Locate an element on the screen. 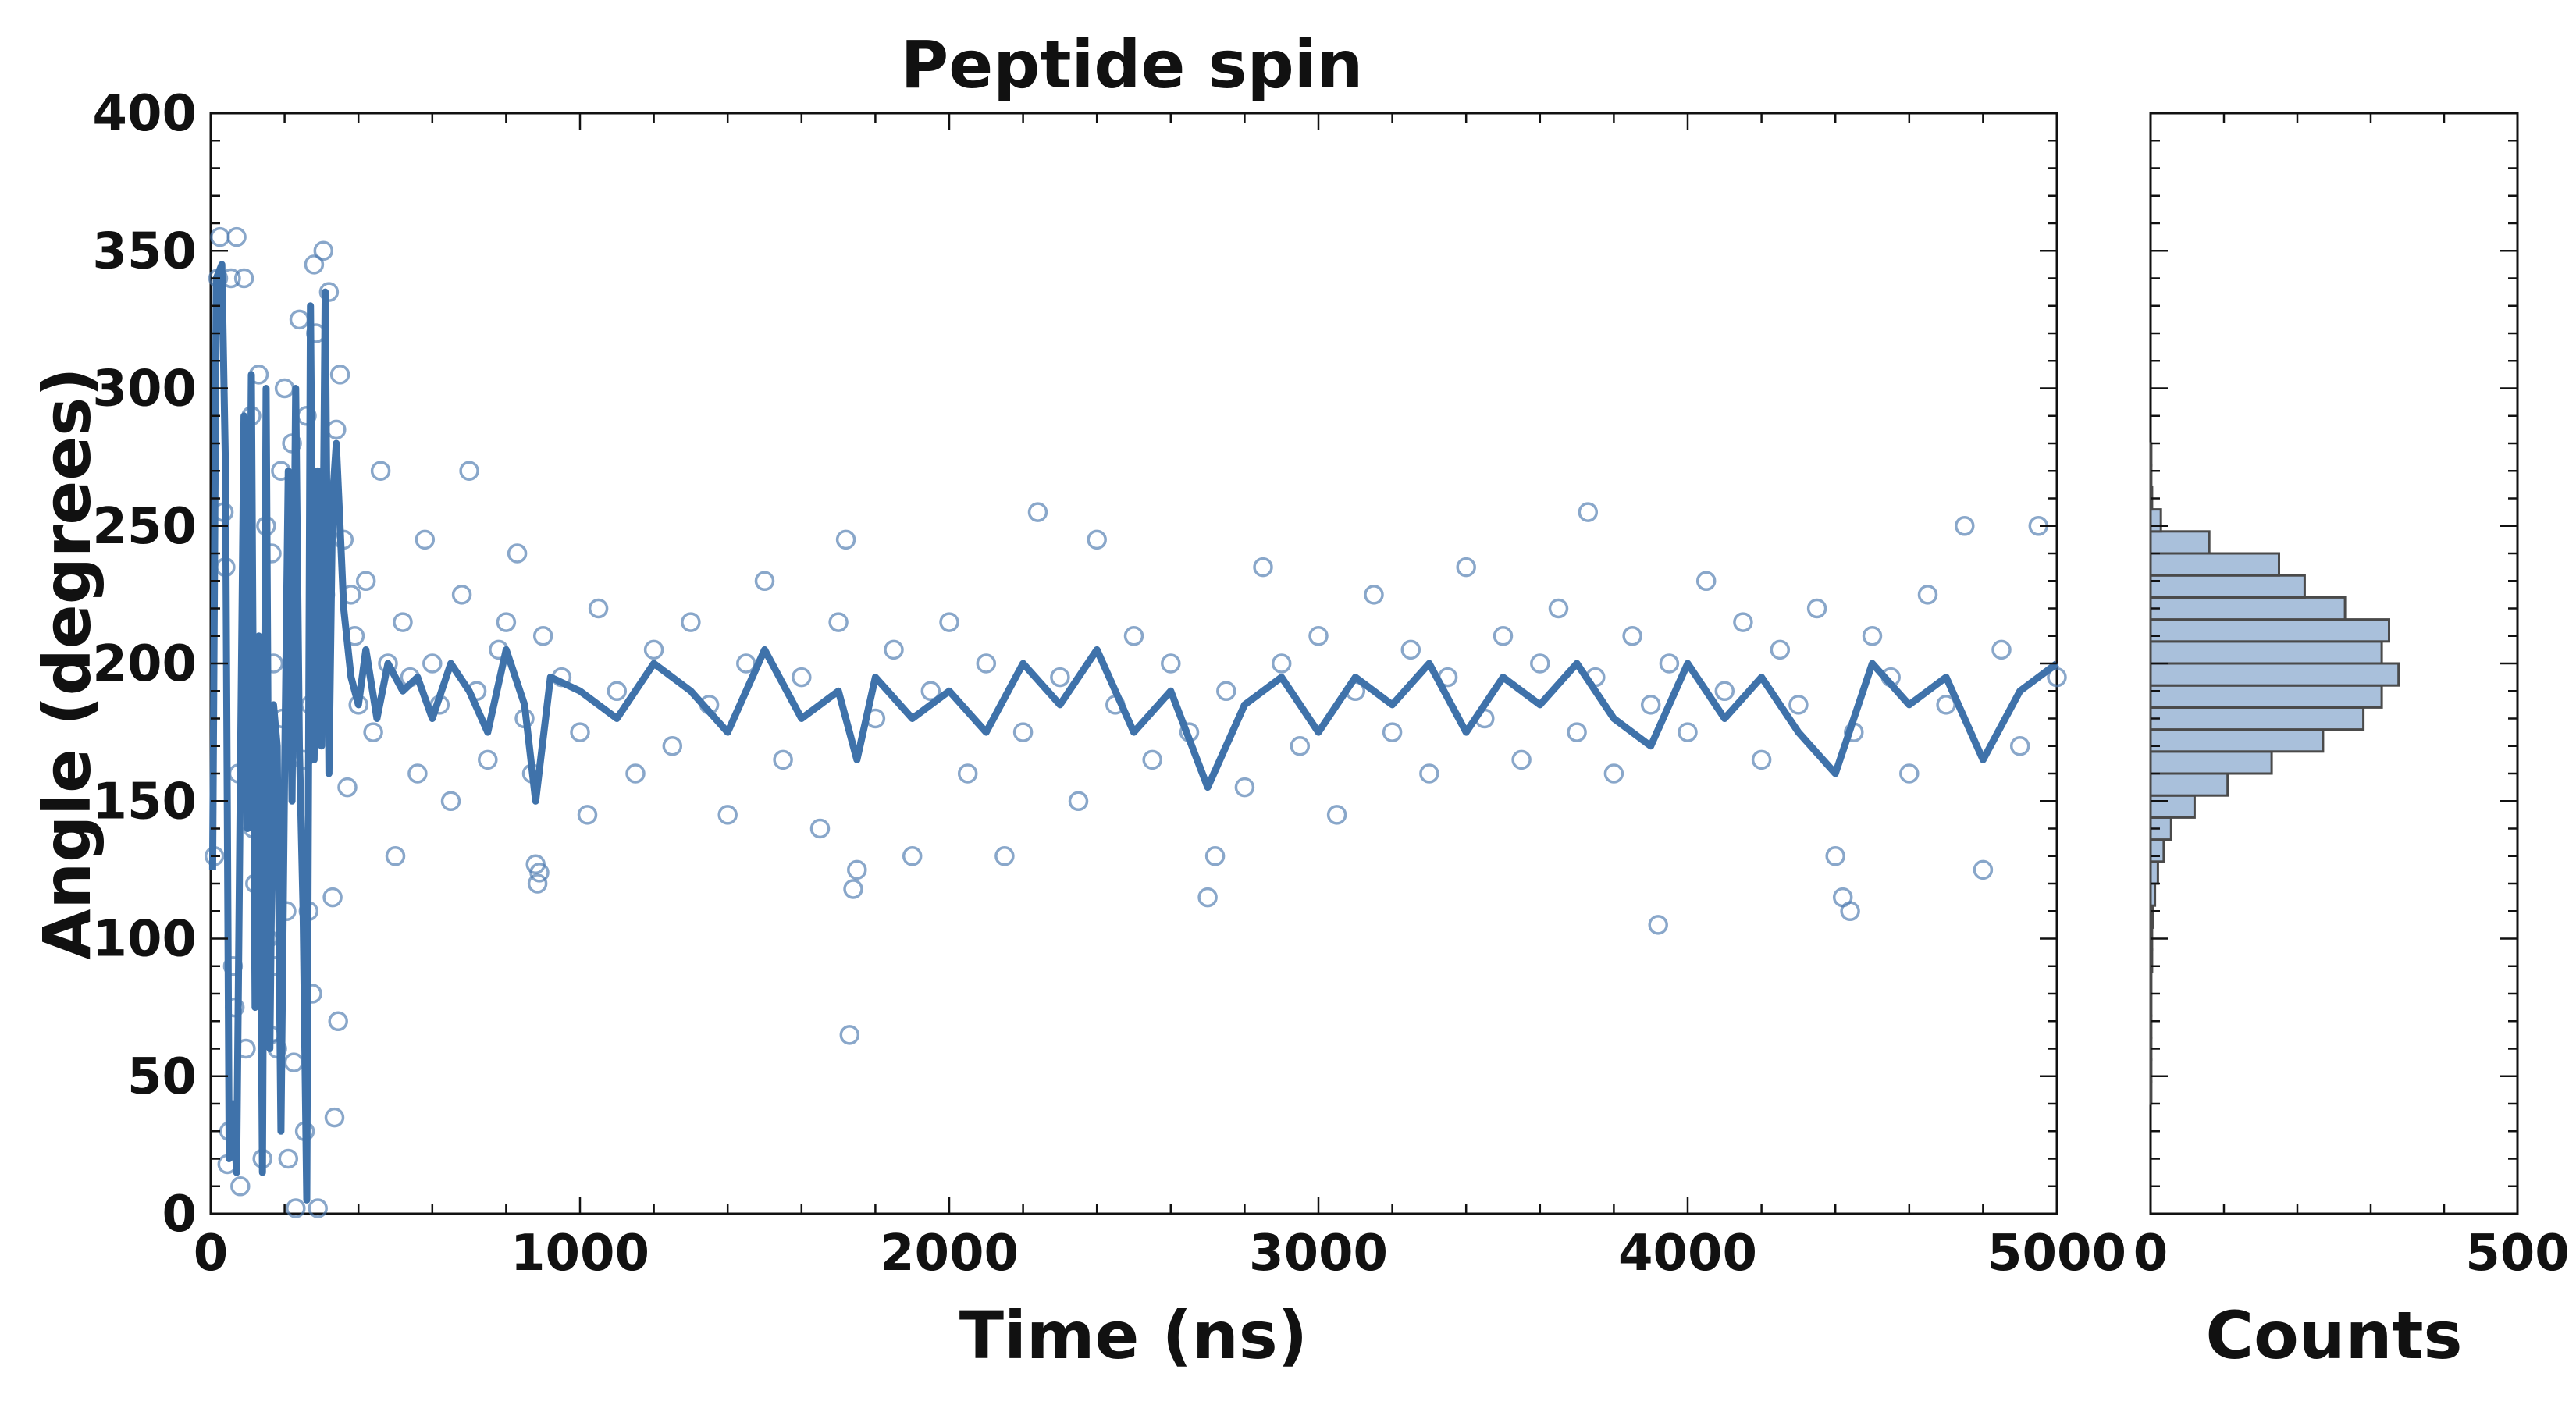  y-tick-label: 400 is located at coordinates (144, 114).